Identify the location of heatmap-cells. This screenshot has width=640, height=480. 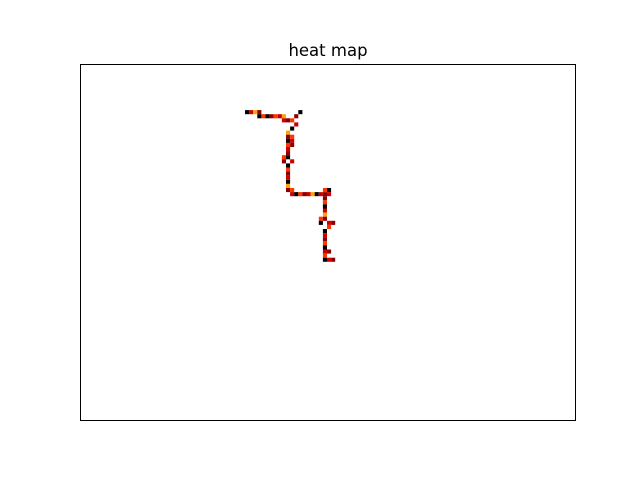
(290, 186).